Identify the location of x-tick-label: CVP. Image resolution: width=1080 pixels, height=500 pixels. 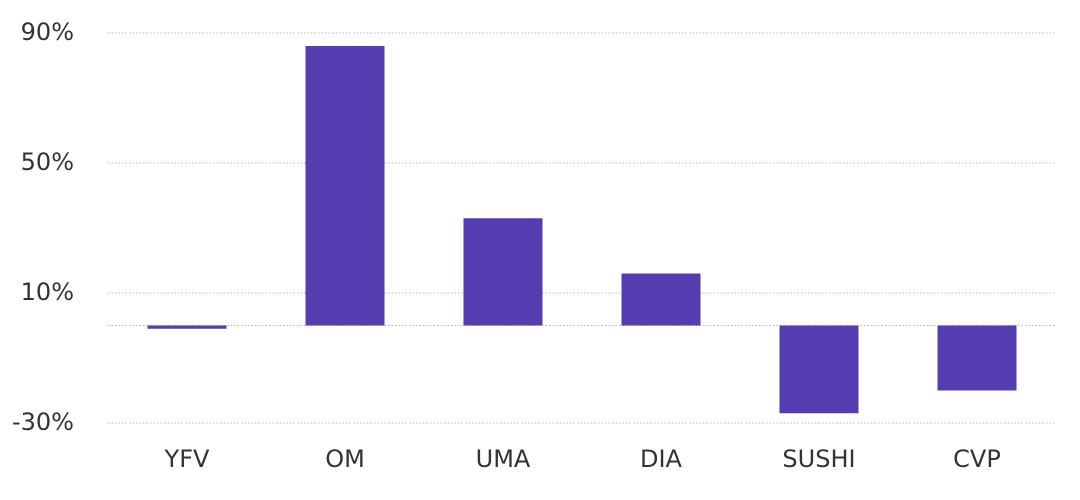
(977, 459).